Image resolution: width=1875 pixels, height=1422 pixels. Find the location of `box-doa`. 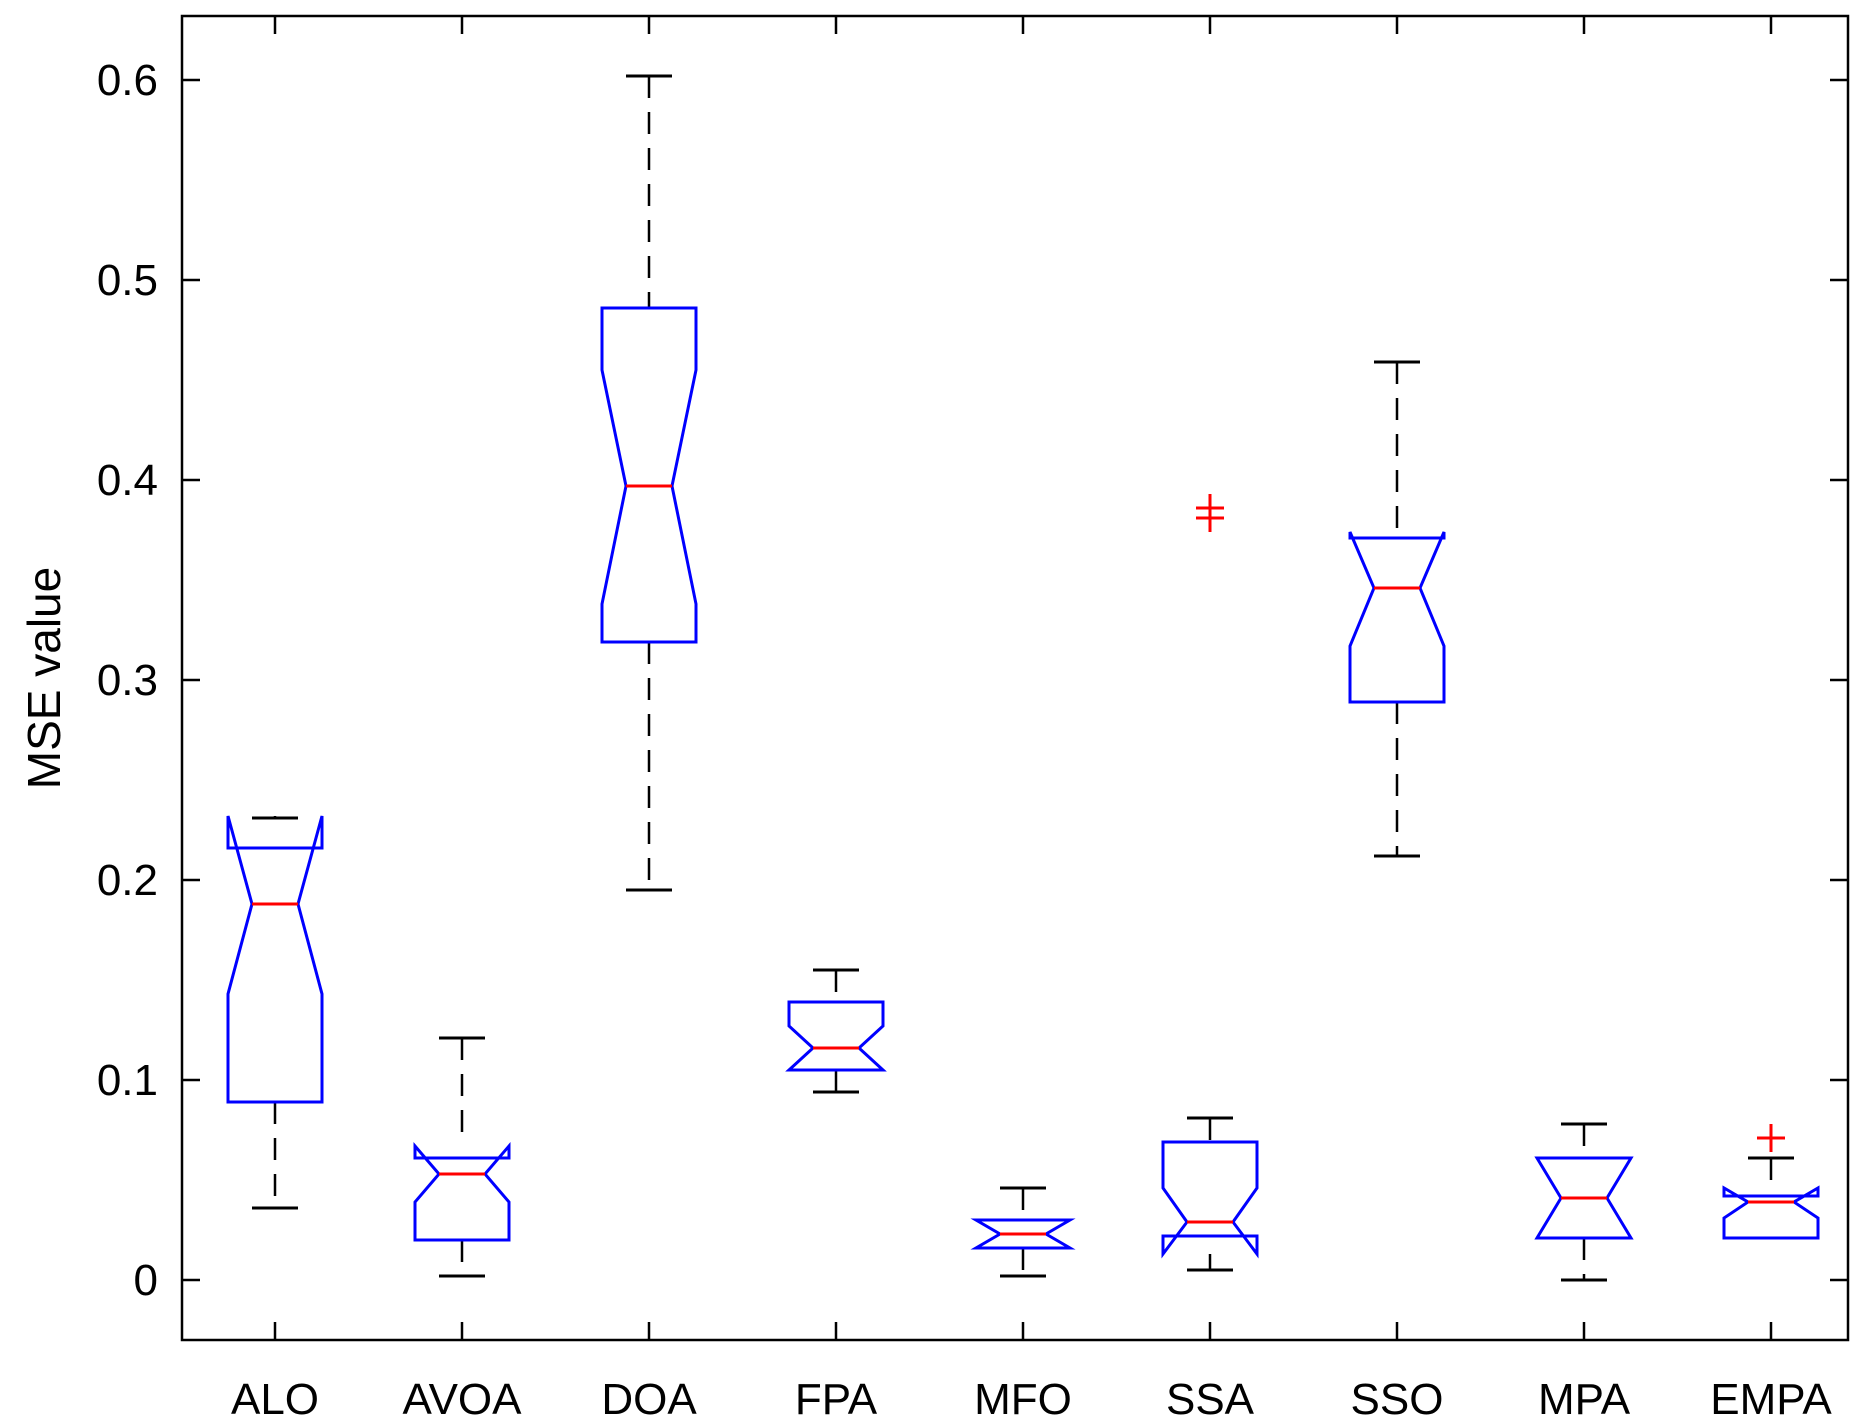

box-doa is located at coordinates (649, 483).